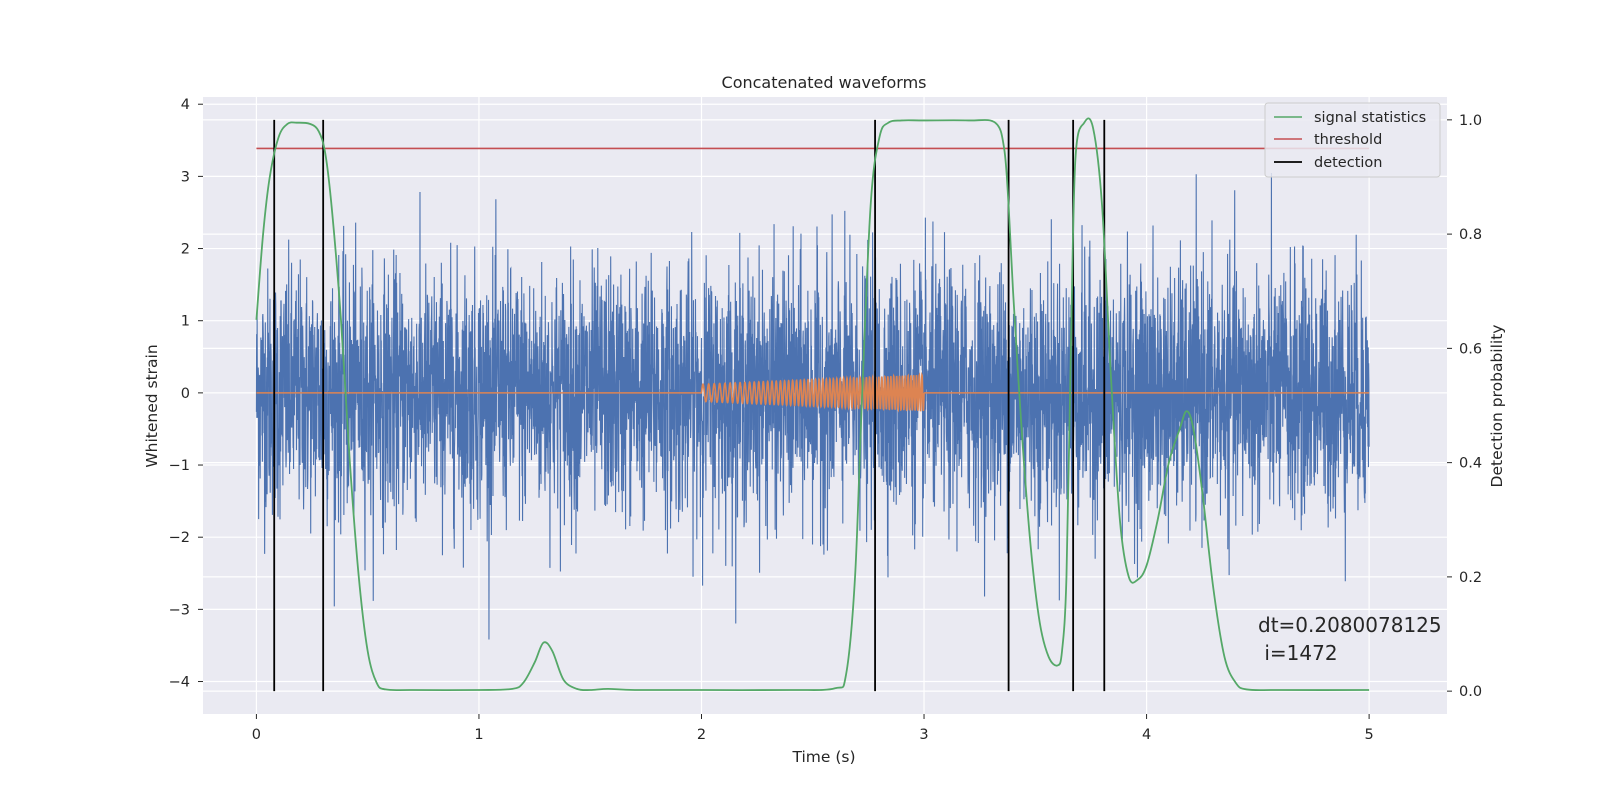 The width and height of the screenshot is (1600, 800). I want to click on x-tick-label: 2, so click(701, 735).